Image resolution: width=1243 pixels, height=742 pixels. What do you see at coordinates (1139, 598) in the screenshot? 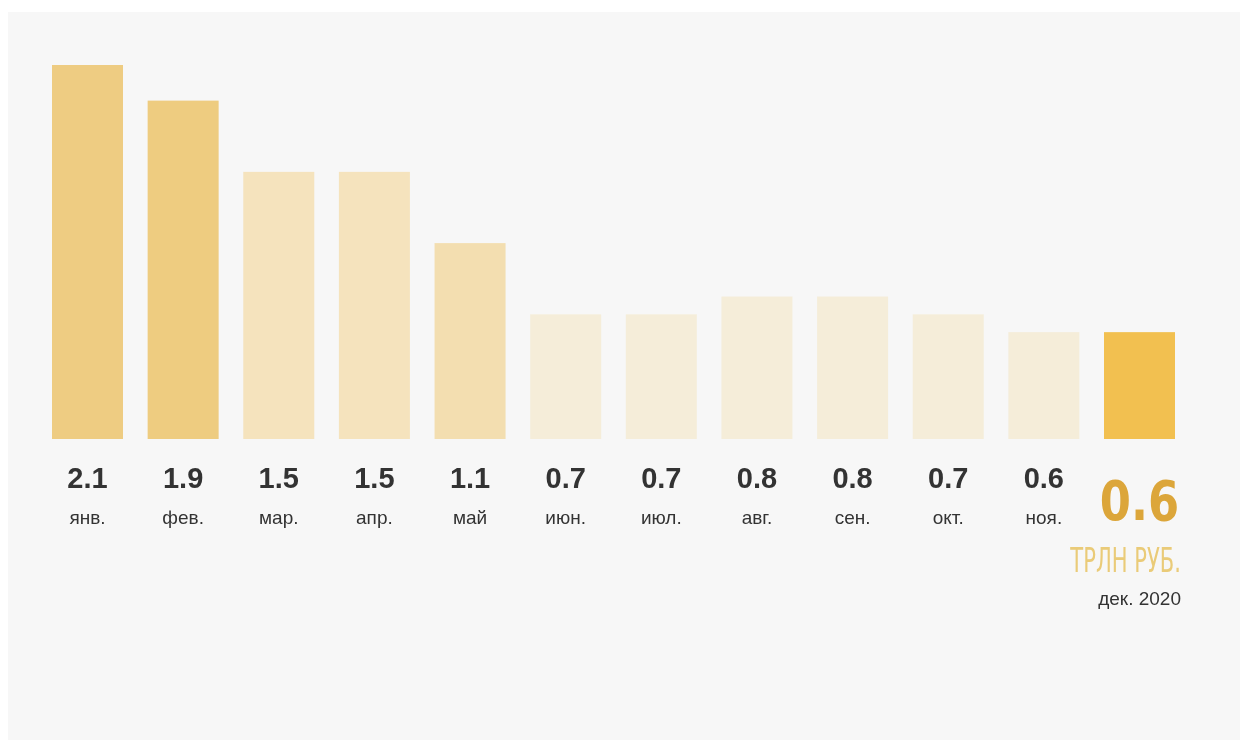
I see `text: дек. 2020` at bounding box center [1139, 598].